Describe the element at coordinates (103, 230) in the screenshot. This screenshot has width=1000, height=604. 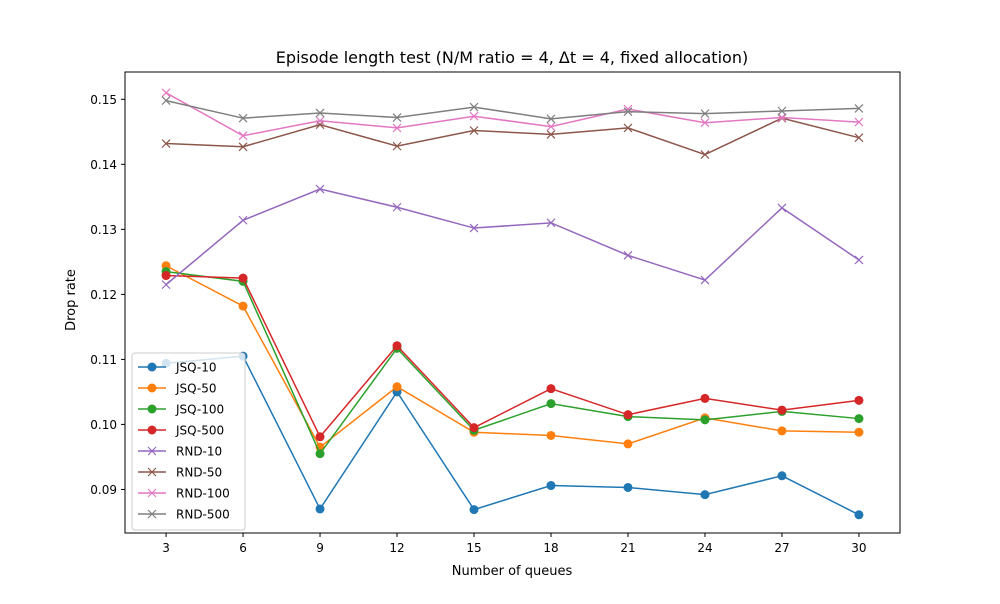
I see `y-tick-label: 0.13` at that location.